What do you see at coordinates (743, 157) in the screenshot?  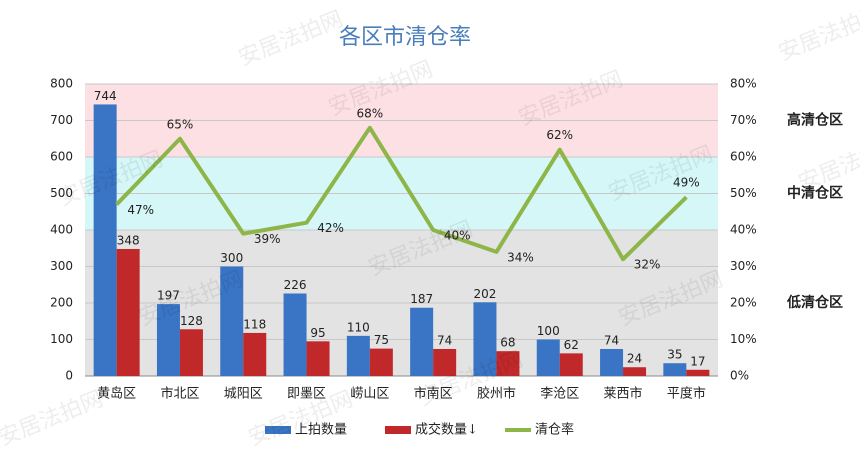 I see `y2-tick-label: 60%` at bounding box center [743, 157].